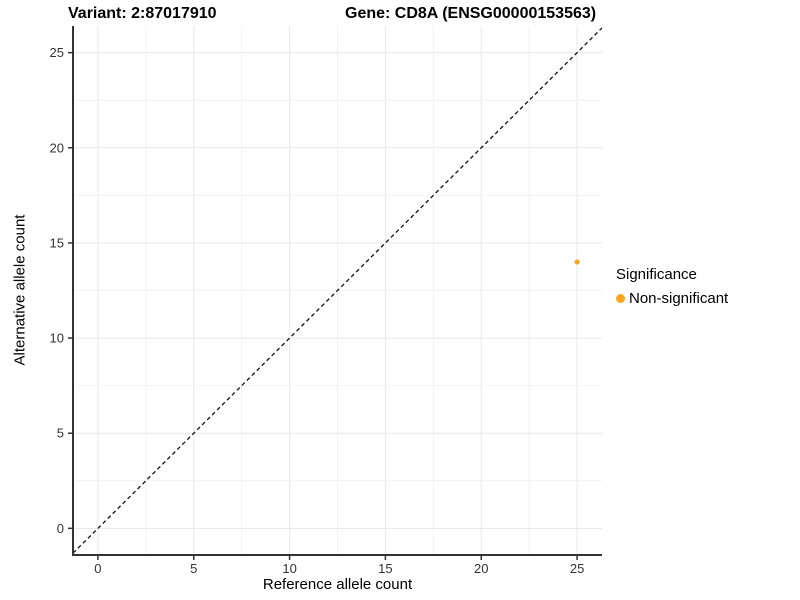  Describe the element at coordinates (142, 13) in the screenshot. I see `variant-title: Variant: 2:87017910` at that location.